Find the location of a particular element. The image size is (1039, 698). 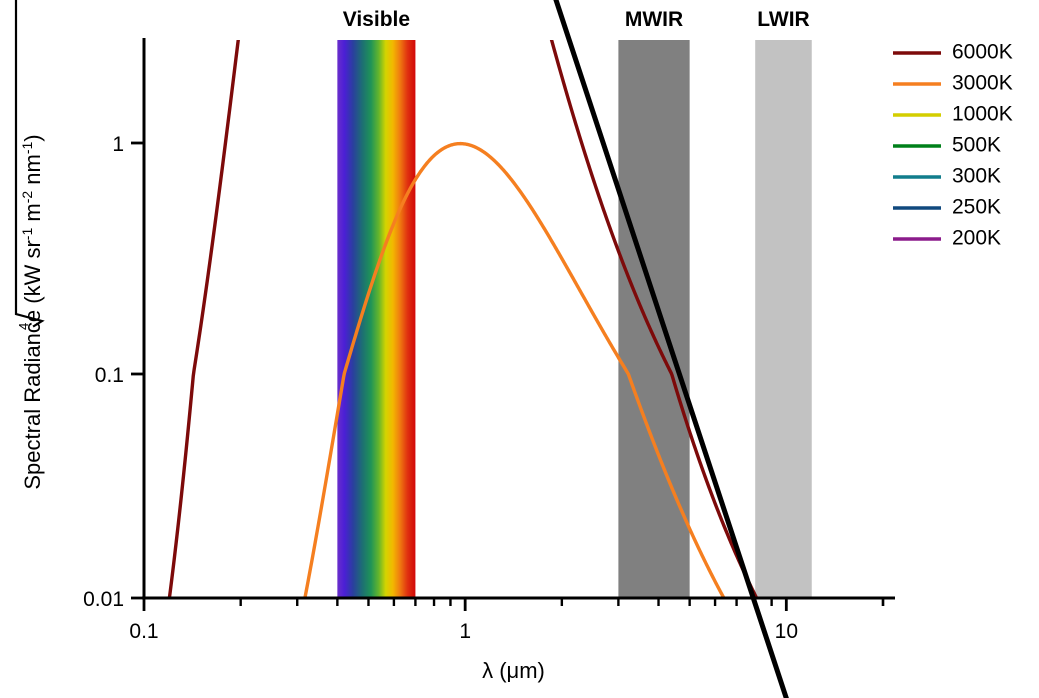

x-tick-label: 10 is located at coordinates (786, 631).